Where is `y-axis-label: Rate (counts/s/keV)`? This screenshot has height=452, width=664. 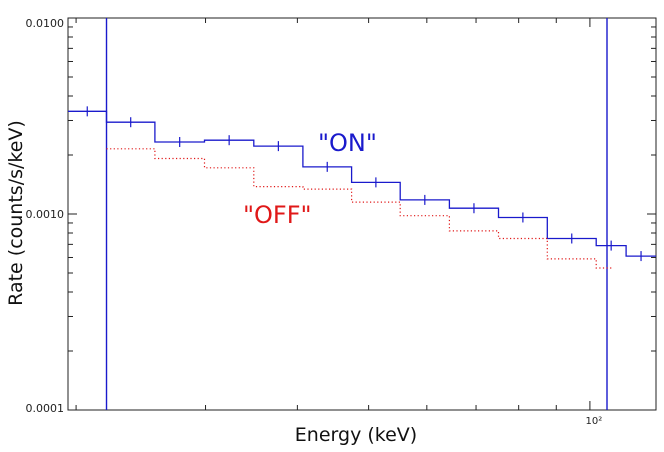
y-axis-label: Rate (counts/s/keV) is located at coordinates (16, 213).